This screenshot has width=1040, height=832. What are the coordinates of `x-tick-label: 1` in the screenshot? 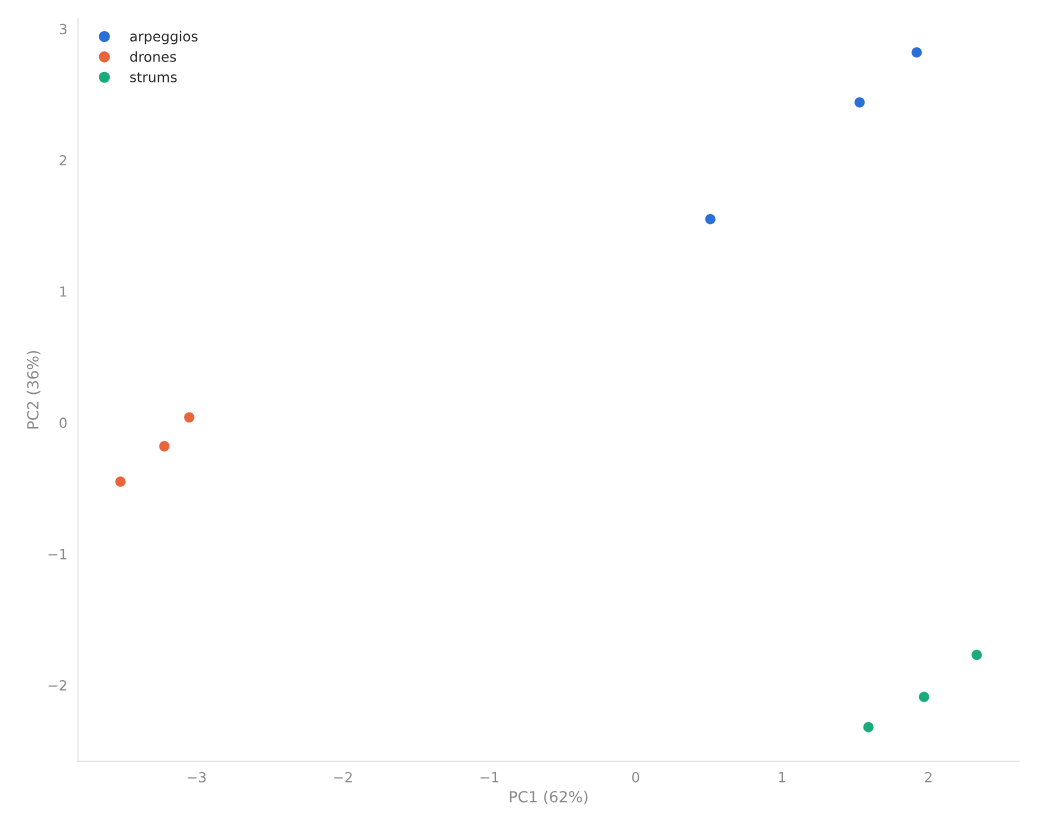 It's located at (782, 777).